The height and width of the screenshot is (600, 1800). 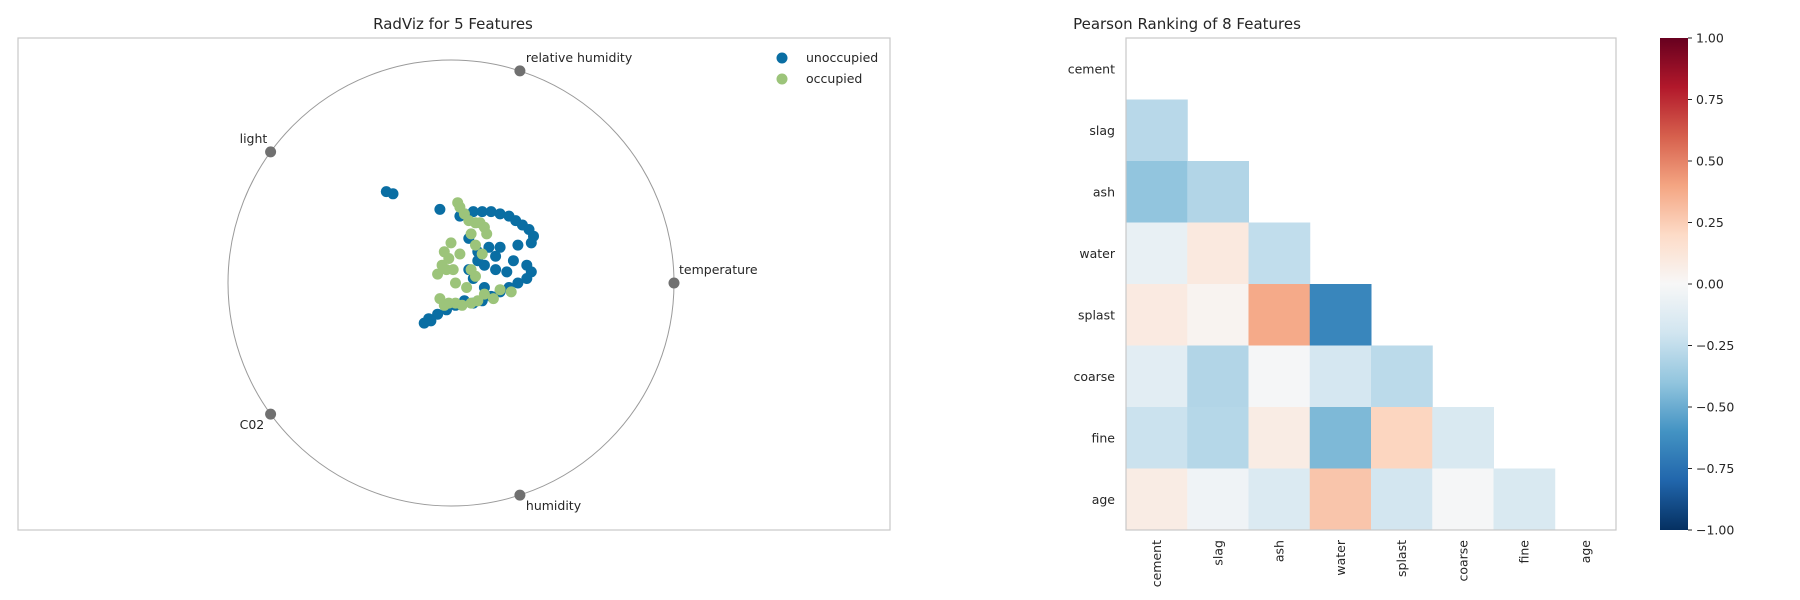 I want to click on cell-coarse-cement, so click(x=1157, y=376).